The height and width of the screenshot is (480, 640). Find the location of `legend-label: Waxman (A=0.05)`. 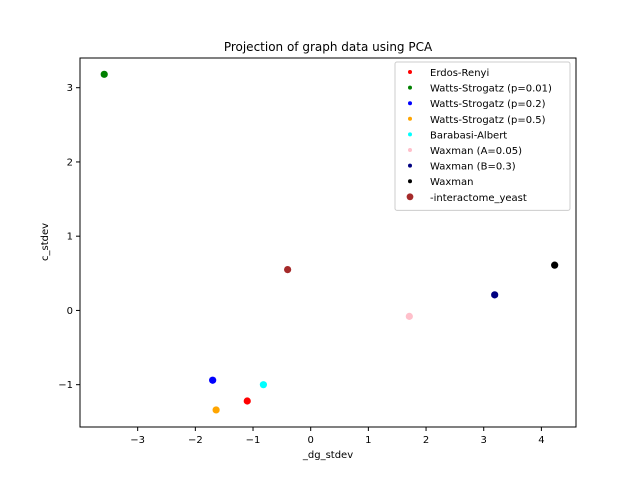

legend-label: Waxman (A=0.05) is located at coordinates (476, 151).